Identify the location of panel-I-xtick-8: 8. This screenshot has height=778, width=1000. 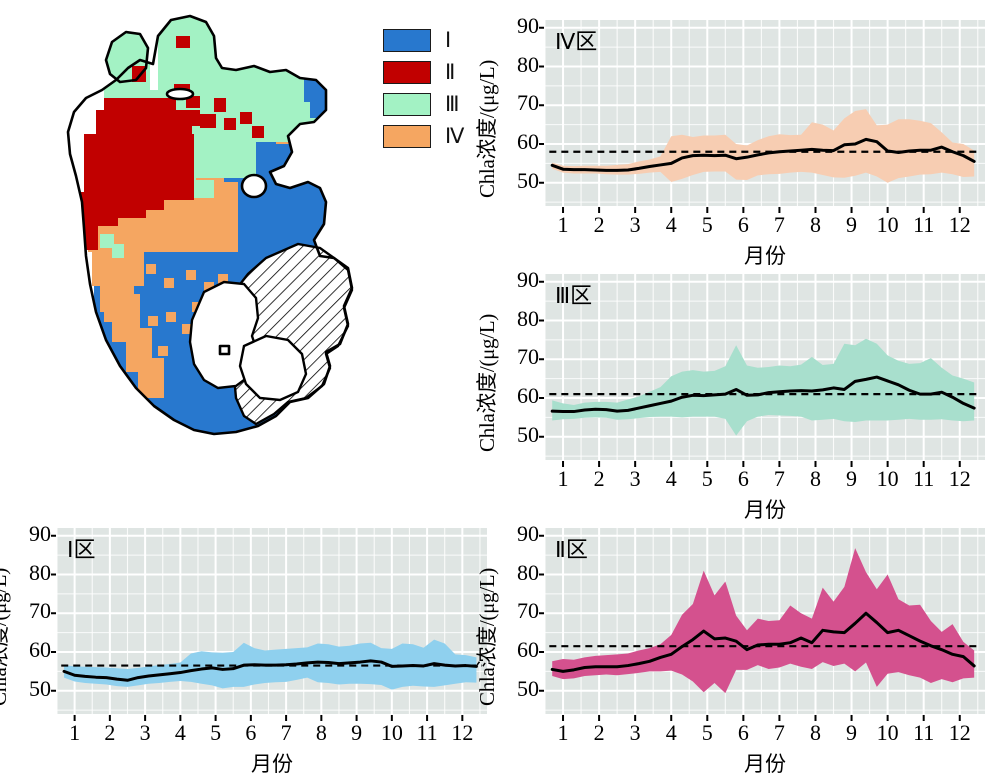
(321, 732).